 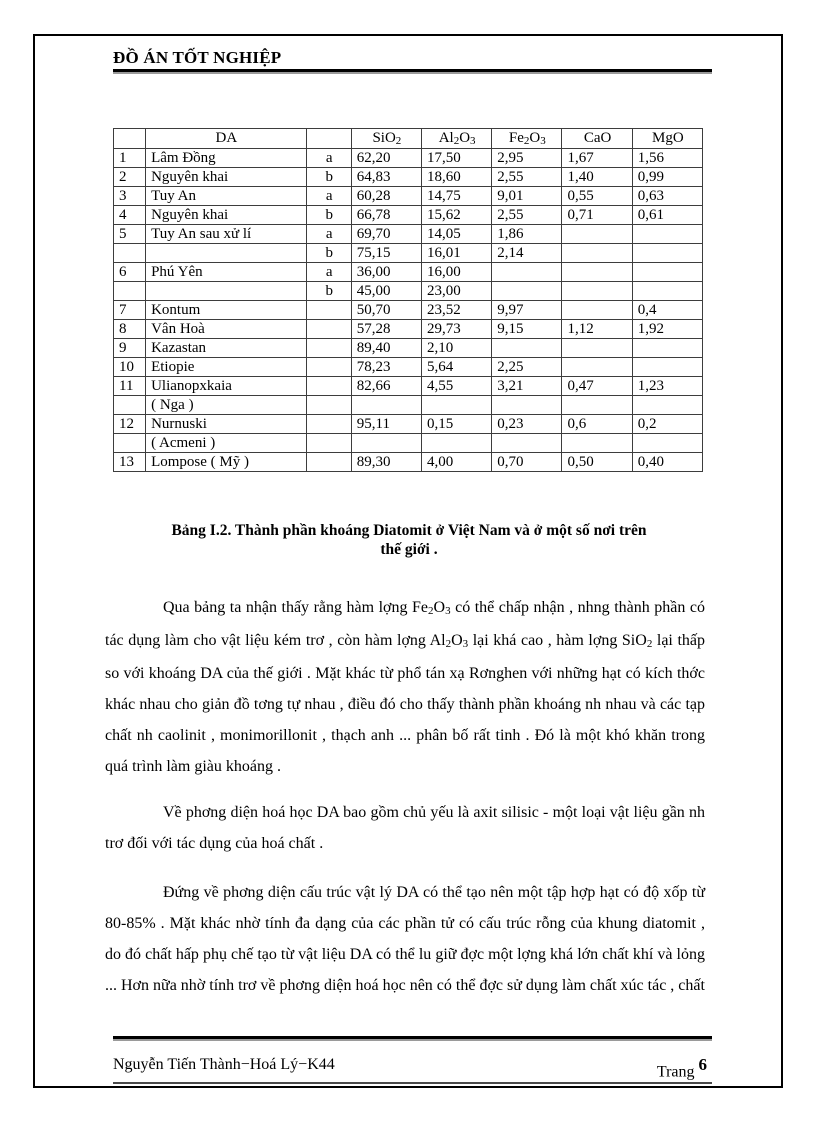 What do you see at coordinates (129, 386) in the screenshot?
I see `cell-index: 11` at bounding box center [129, 386].